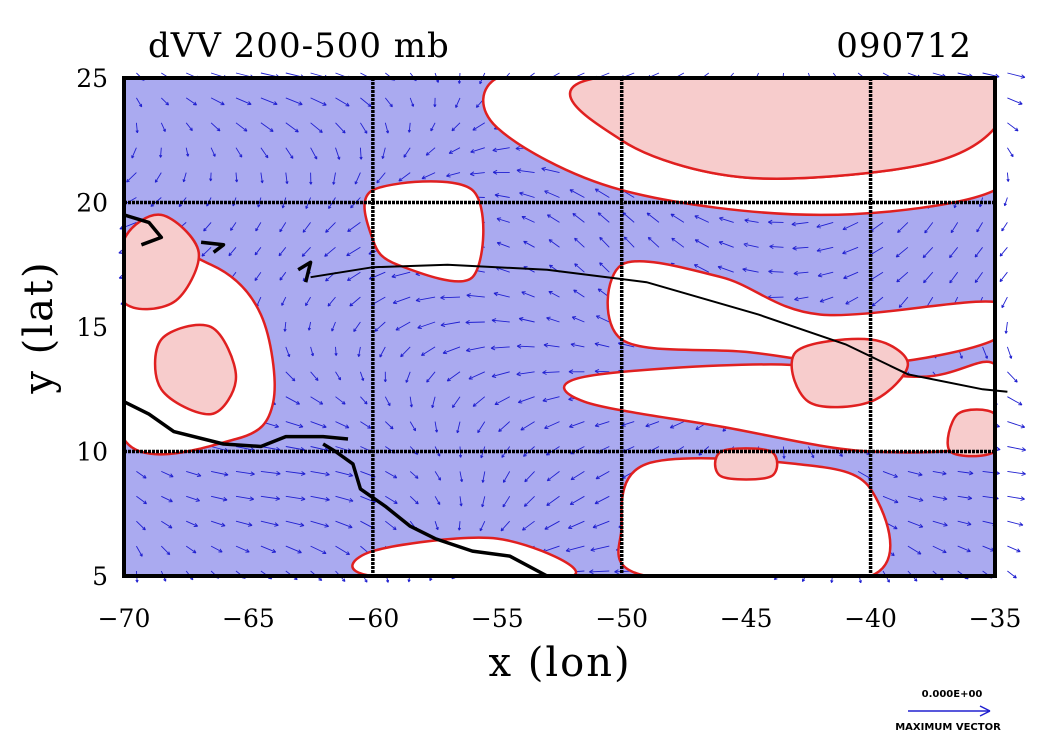 This screenshot has width=1056, height=736. I want to click on x-tick-label: −55, so click(497, 618).